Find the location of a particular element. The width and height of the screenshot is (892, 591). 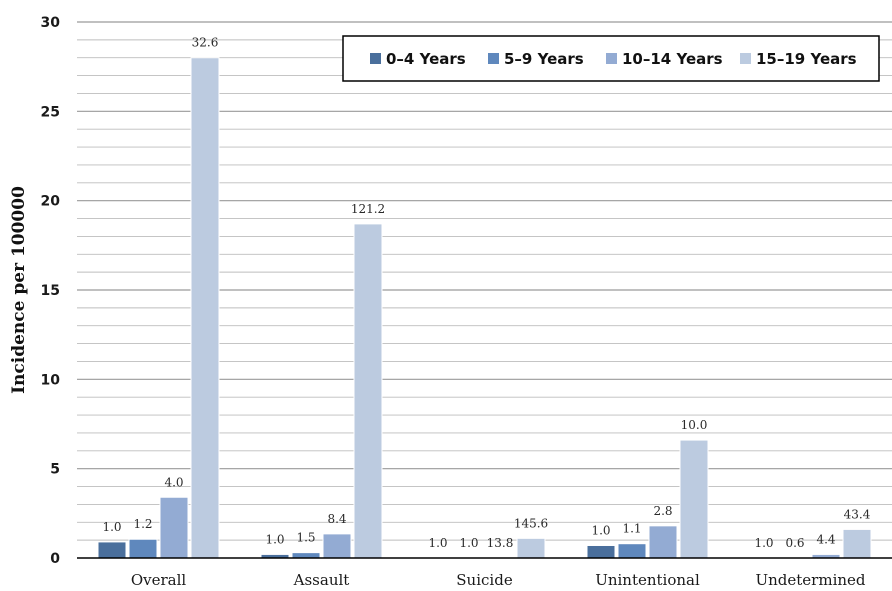

data-label: 8.4 is located at coordinates (336, 519).